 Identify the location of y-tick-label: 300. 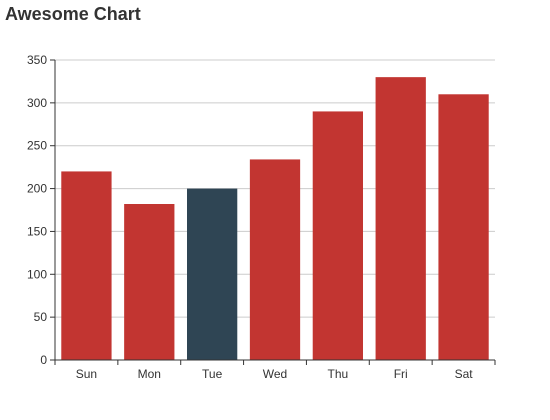
(37, 103).